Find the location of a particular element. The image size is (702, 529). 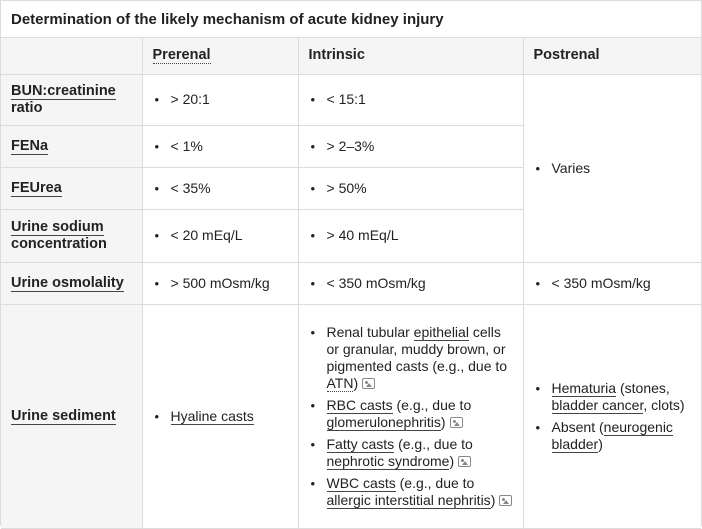

cell-urine-sodium-intrinsic: > 40 mEq/L is located at coordinates (410, 235).